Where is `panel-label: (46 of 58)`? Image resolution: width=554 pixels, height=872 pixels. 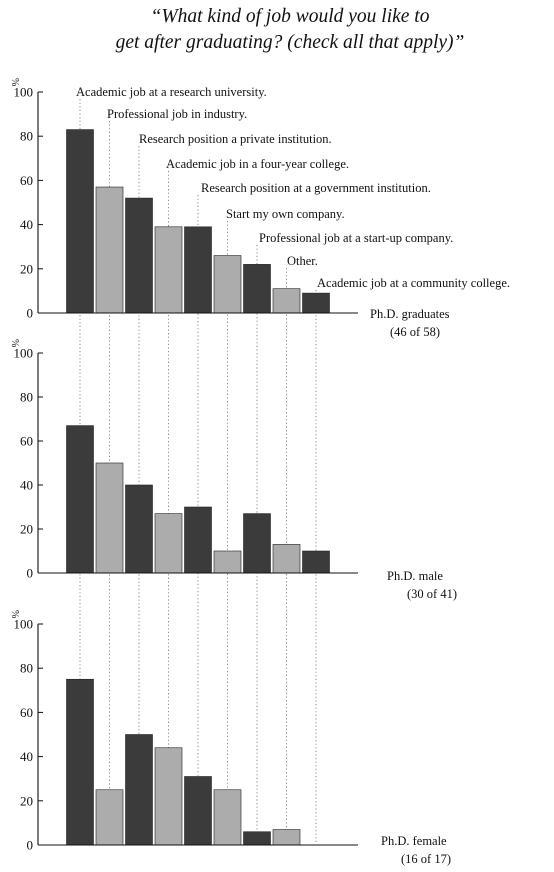 panel-label: (46 of 58) is located at coordinates (415, 332).